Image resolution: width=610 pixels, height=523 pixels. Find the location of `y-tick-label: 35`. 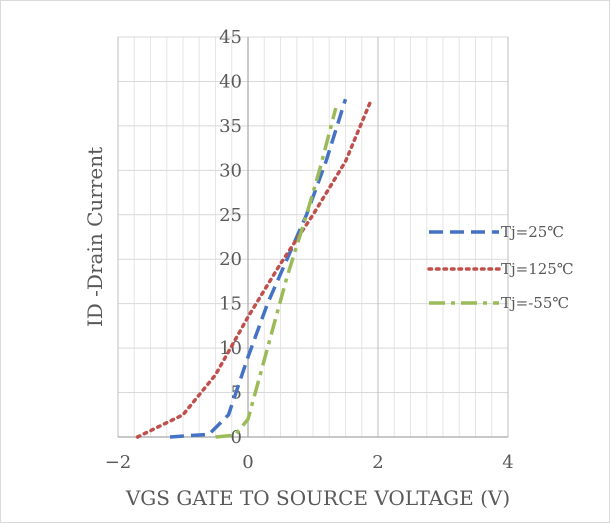

y-tick-label: 35 is located at coordinates (230, 126).